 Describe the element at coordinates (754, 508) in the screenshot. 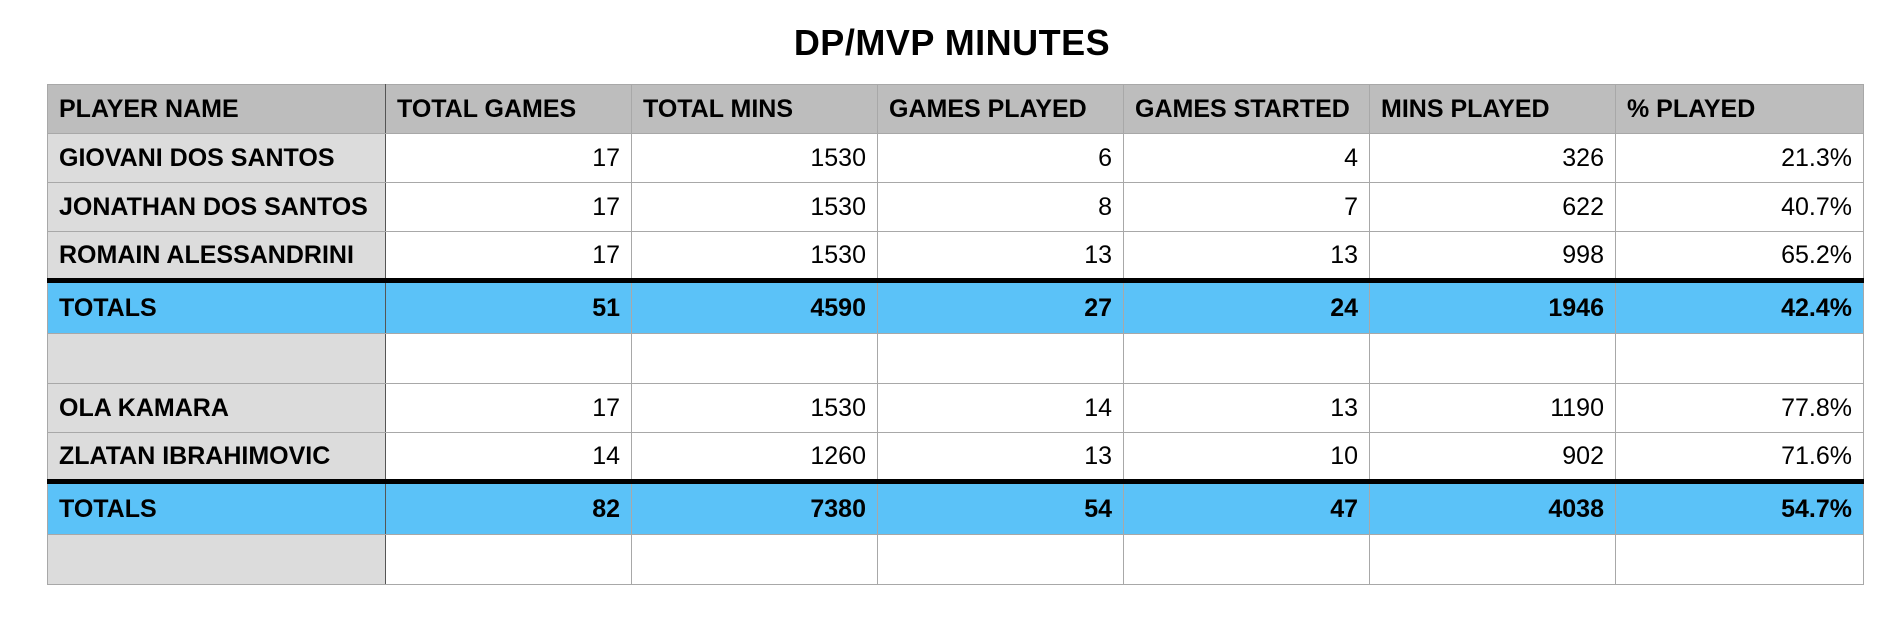

I see `totals-total-mins-cell: 7380` at that location.